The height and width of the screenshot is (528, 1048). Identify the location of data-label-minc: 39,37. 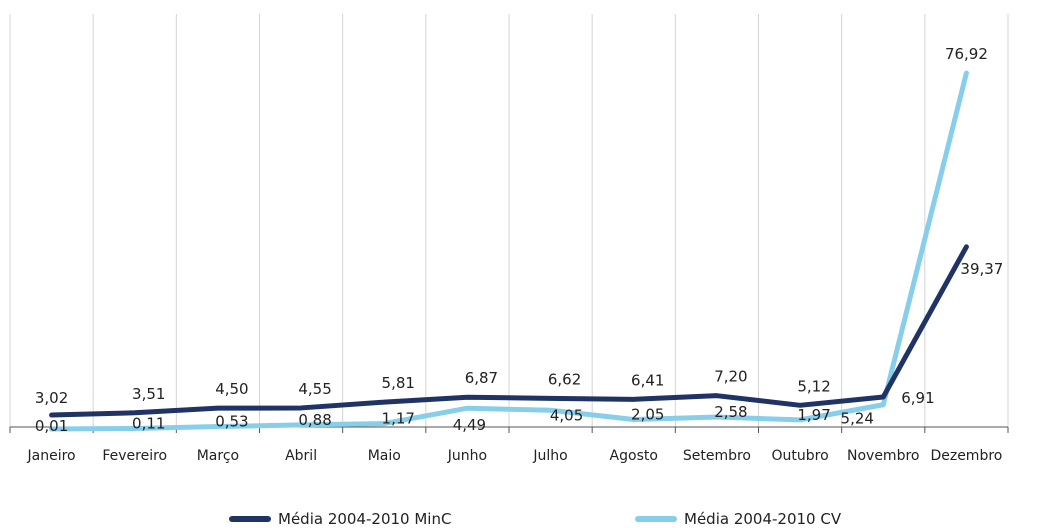
(981, 269).